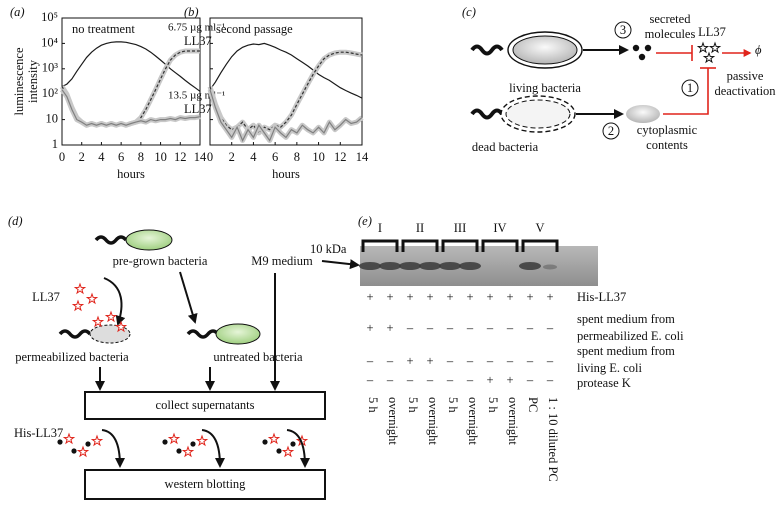  What do you see at coordinates (286, 174) in the screenshot?
I see `x-axis-label: hours` at bounding box center [286, 174].